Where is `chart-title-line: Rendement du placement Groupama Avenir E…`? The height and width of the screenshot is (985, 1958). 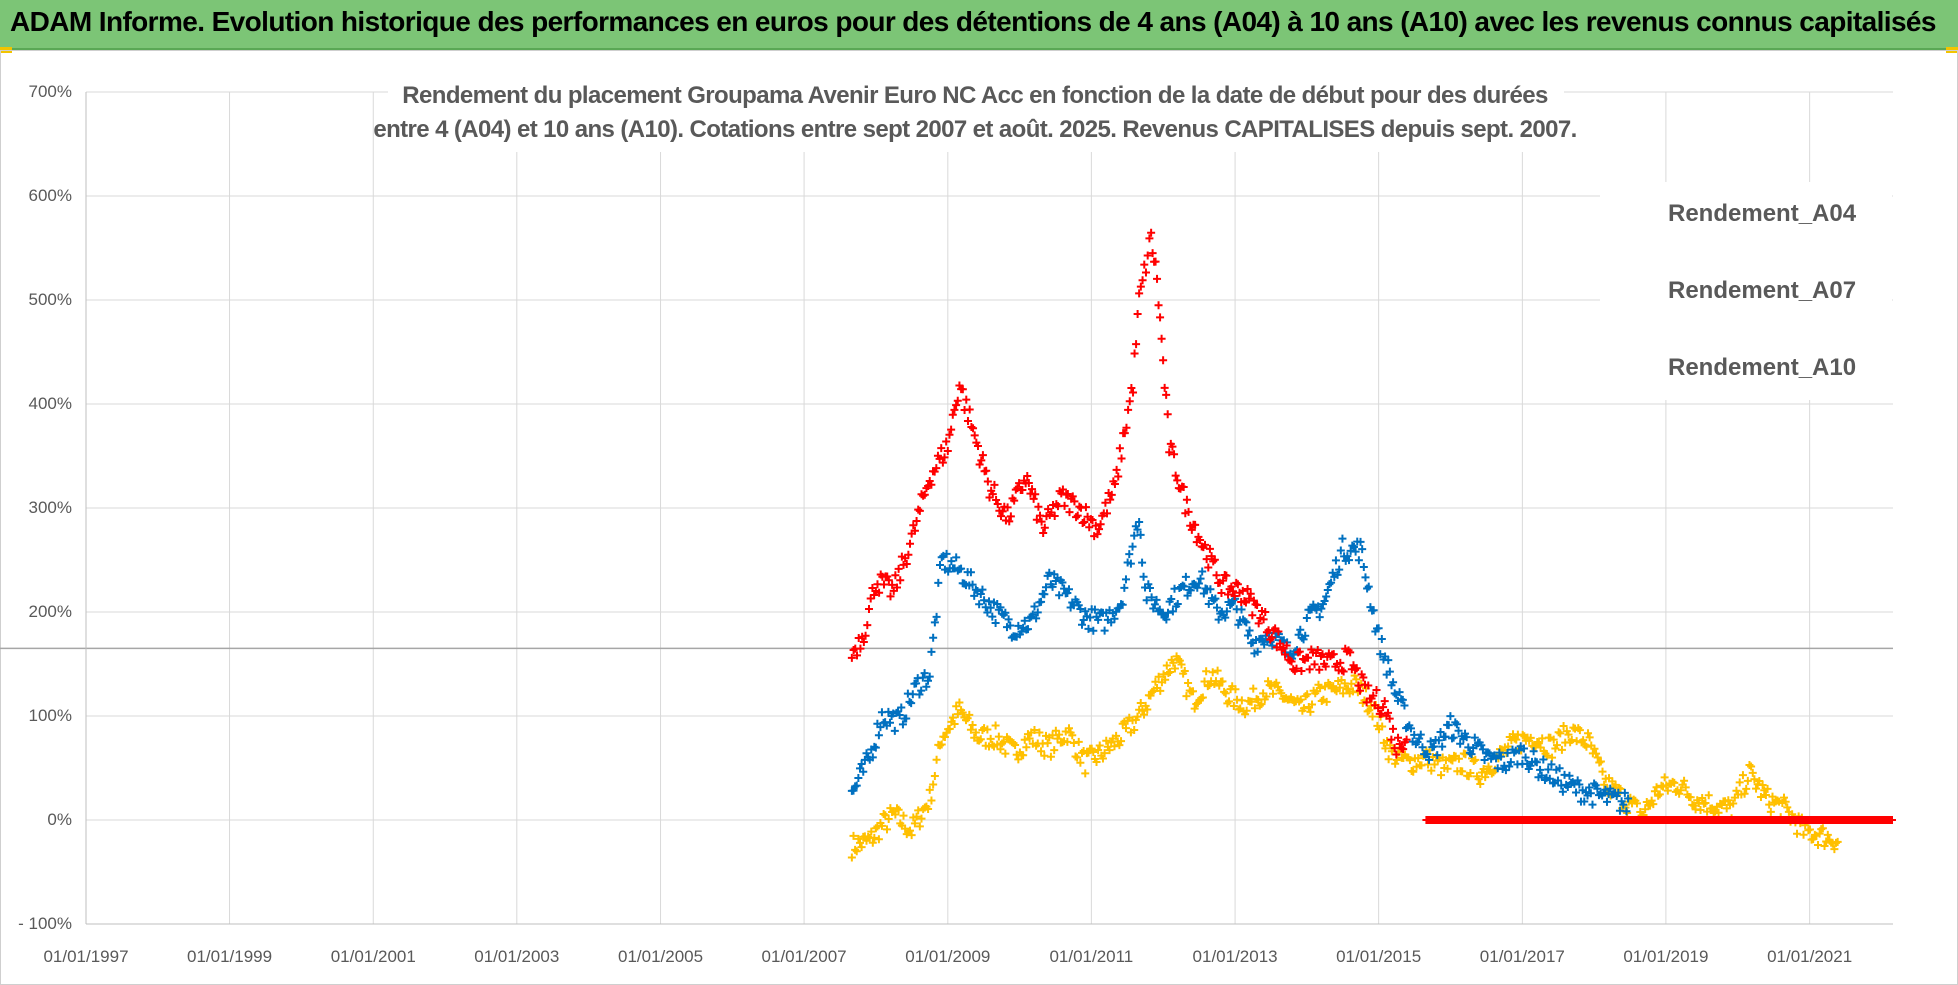
chart-title-line: Rendement du placement Groupama Avenir E… is located at coordinates (975, 95).